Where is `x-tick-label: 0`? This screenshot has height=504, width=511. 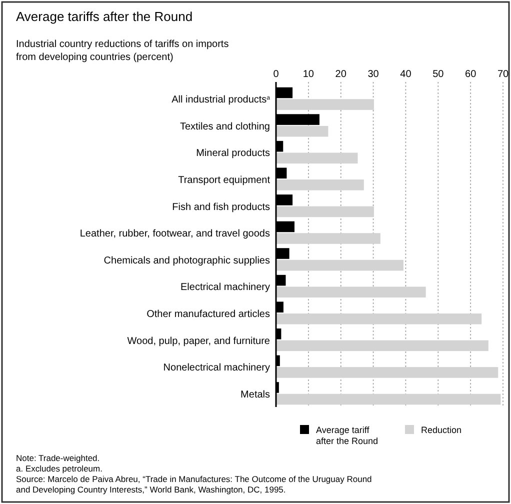
x-tick-label: 0 is located at coordinates (276, 74).